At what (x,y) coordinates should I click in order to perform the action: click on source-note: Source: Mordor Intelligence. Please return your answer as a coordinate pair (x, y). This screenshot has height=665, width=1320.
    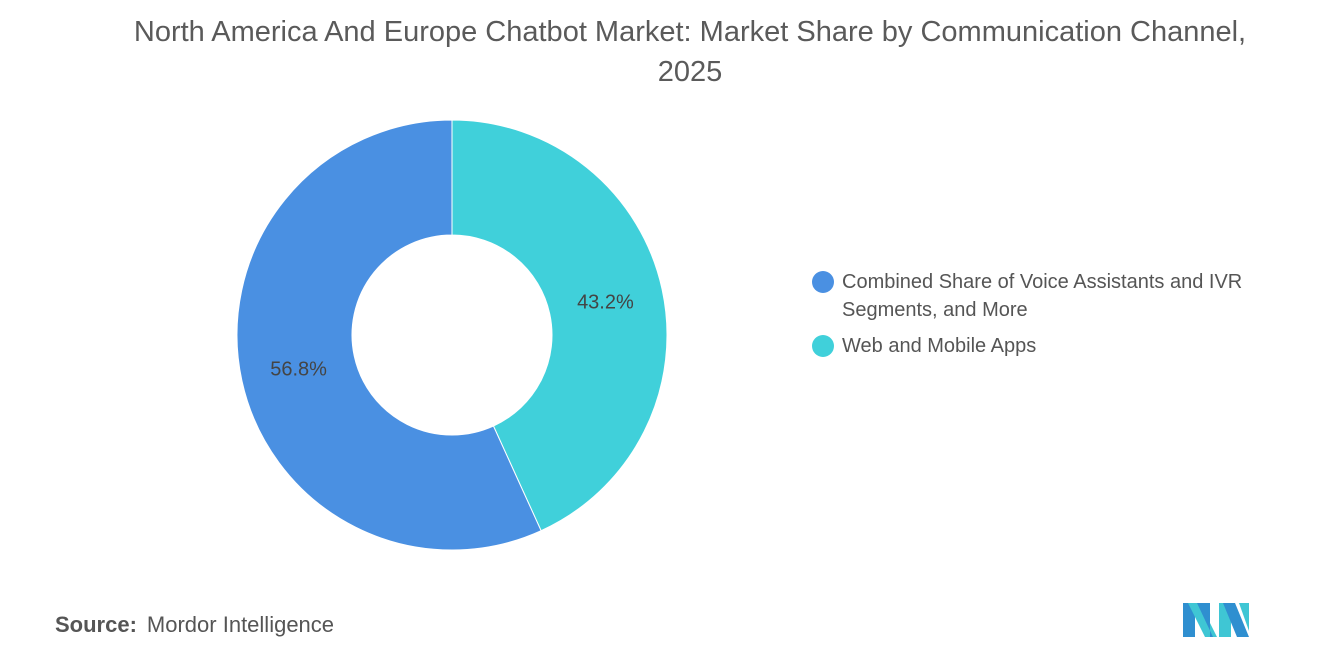
    Looking at the image, I should click on (194, 625).